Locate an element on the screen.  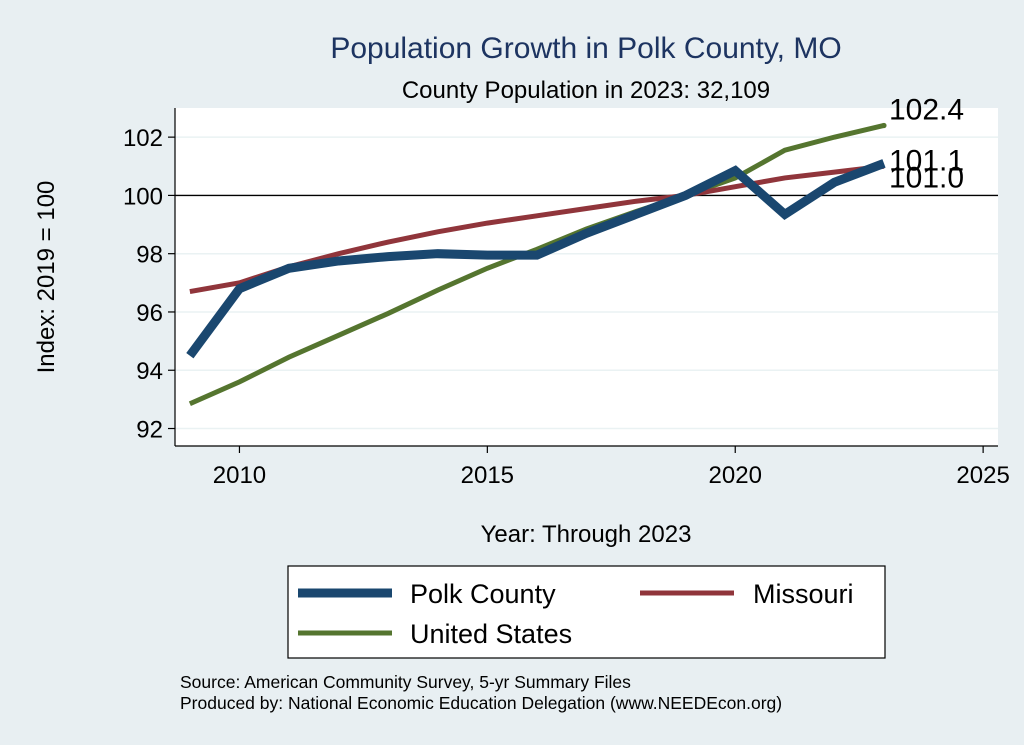
legend: Polk County Missouri United States is located at coordinates (586, 612).